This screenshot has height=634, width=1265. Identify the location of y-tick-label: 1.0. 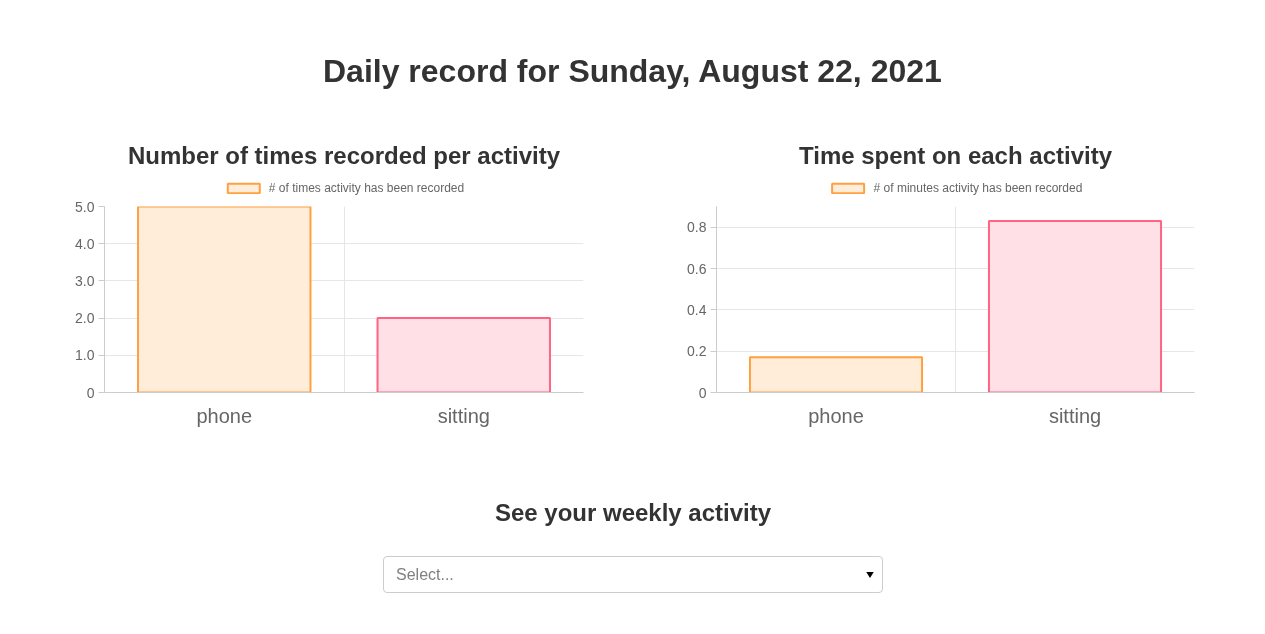
(85, 355).